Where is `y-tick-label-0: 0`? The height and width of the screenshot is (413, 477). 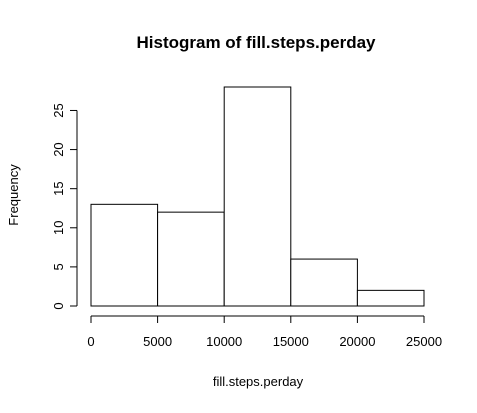
y-tick-label-0: 0 is located at coordinates (58, 305).